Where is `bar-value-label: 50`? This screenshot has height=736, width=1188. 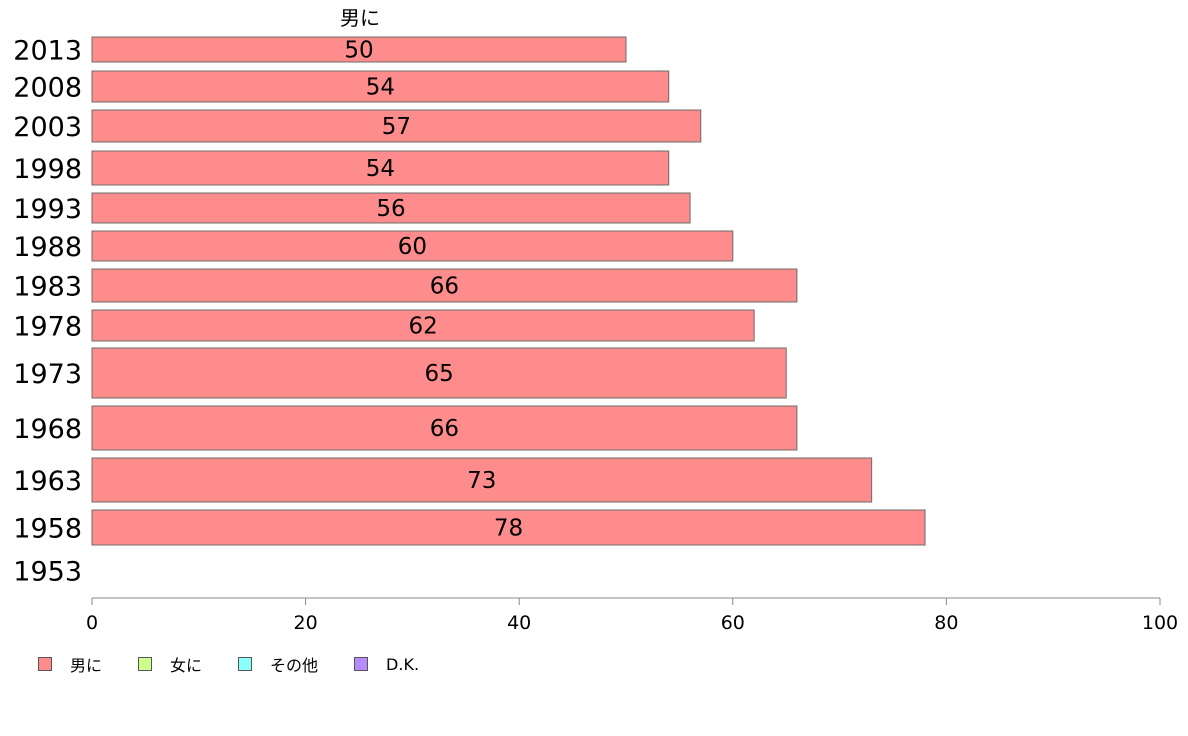 bar-value-label: 50 is located at coordinates (358, 51).